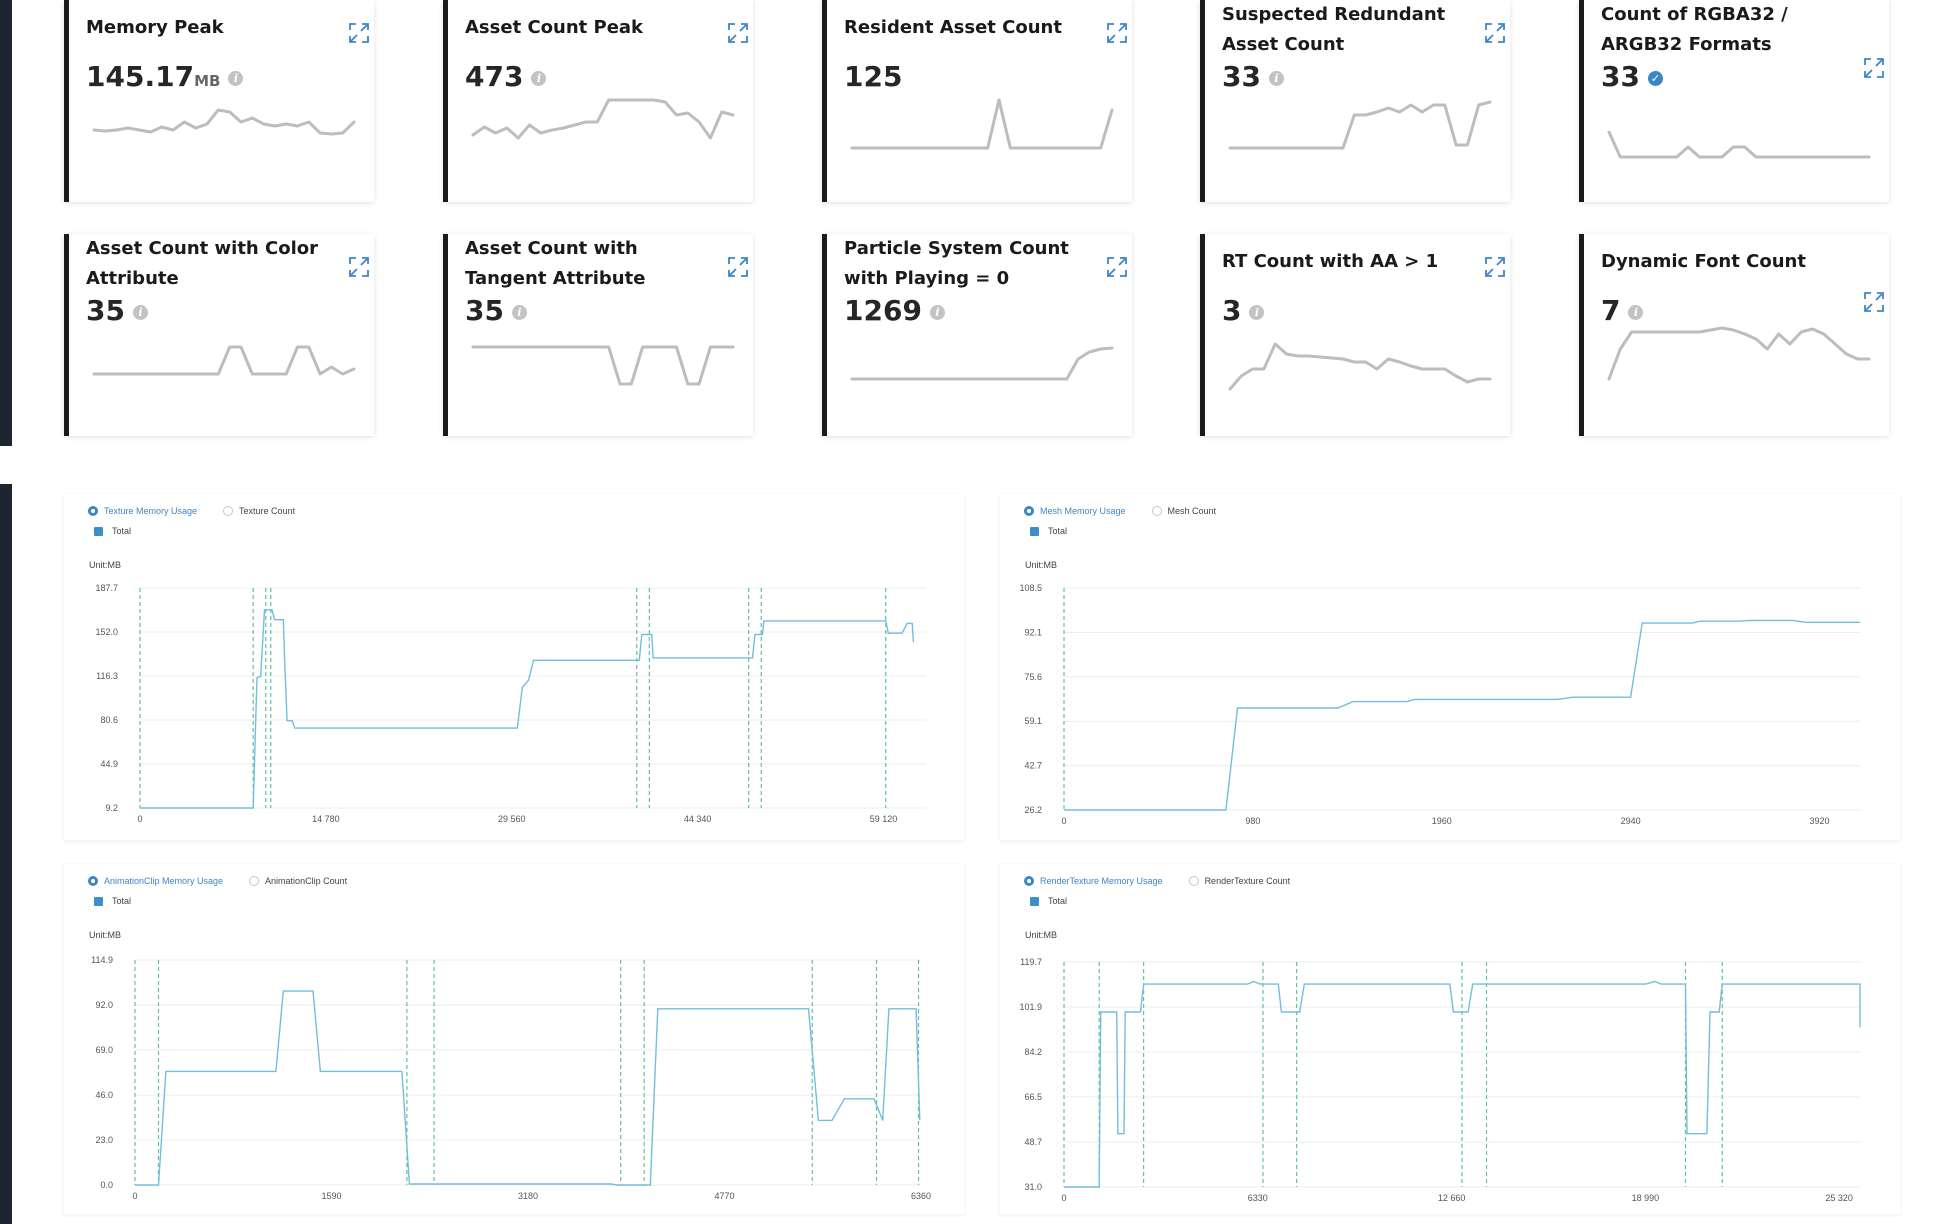 This screenshot has height=1224, width=1950. What do you see at coordinates (331, 1196) in the screenshot?
I see `x-tick-label: 1590` at bounding box center [331, 1196].